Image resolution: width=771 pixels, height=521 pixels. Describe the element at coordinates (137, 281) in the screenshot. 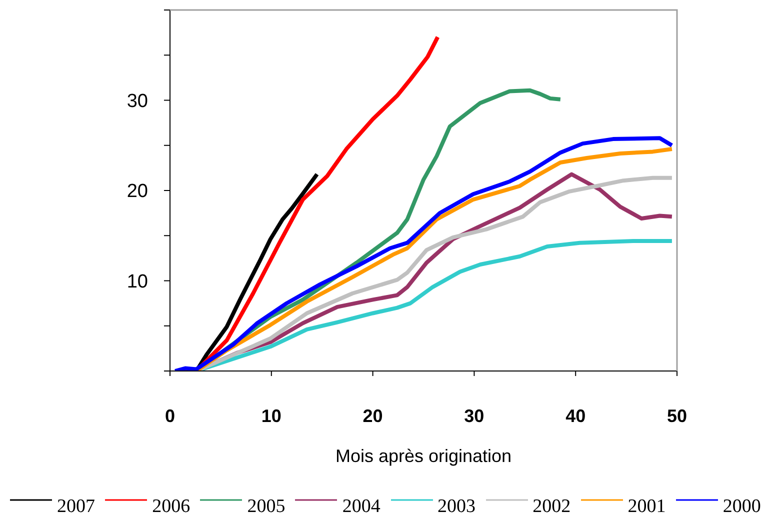

I see `y-tick-label: 10` at that location.